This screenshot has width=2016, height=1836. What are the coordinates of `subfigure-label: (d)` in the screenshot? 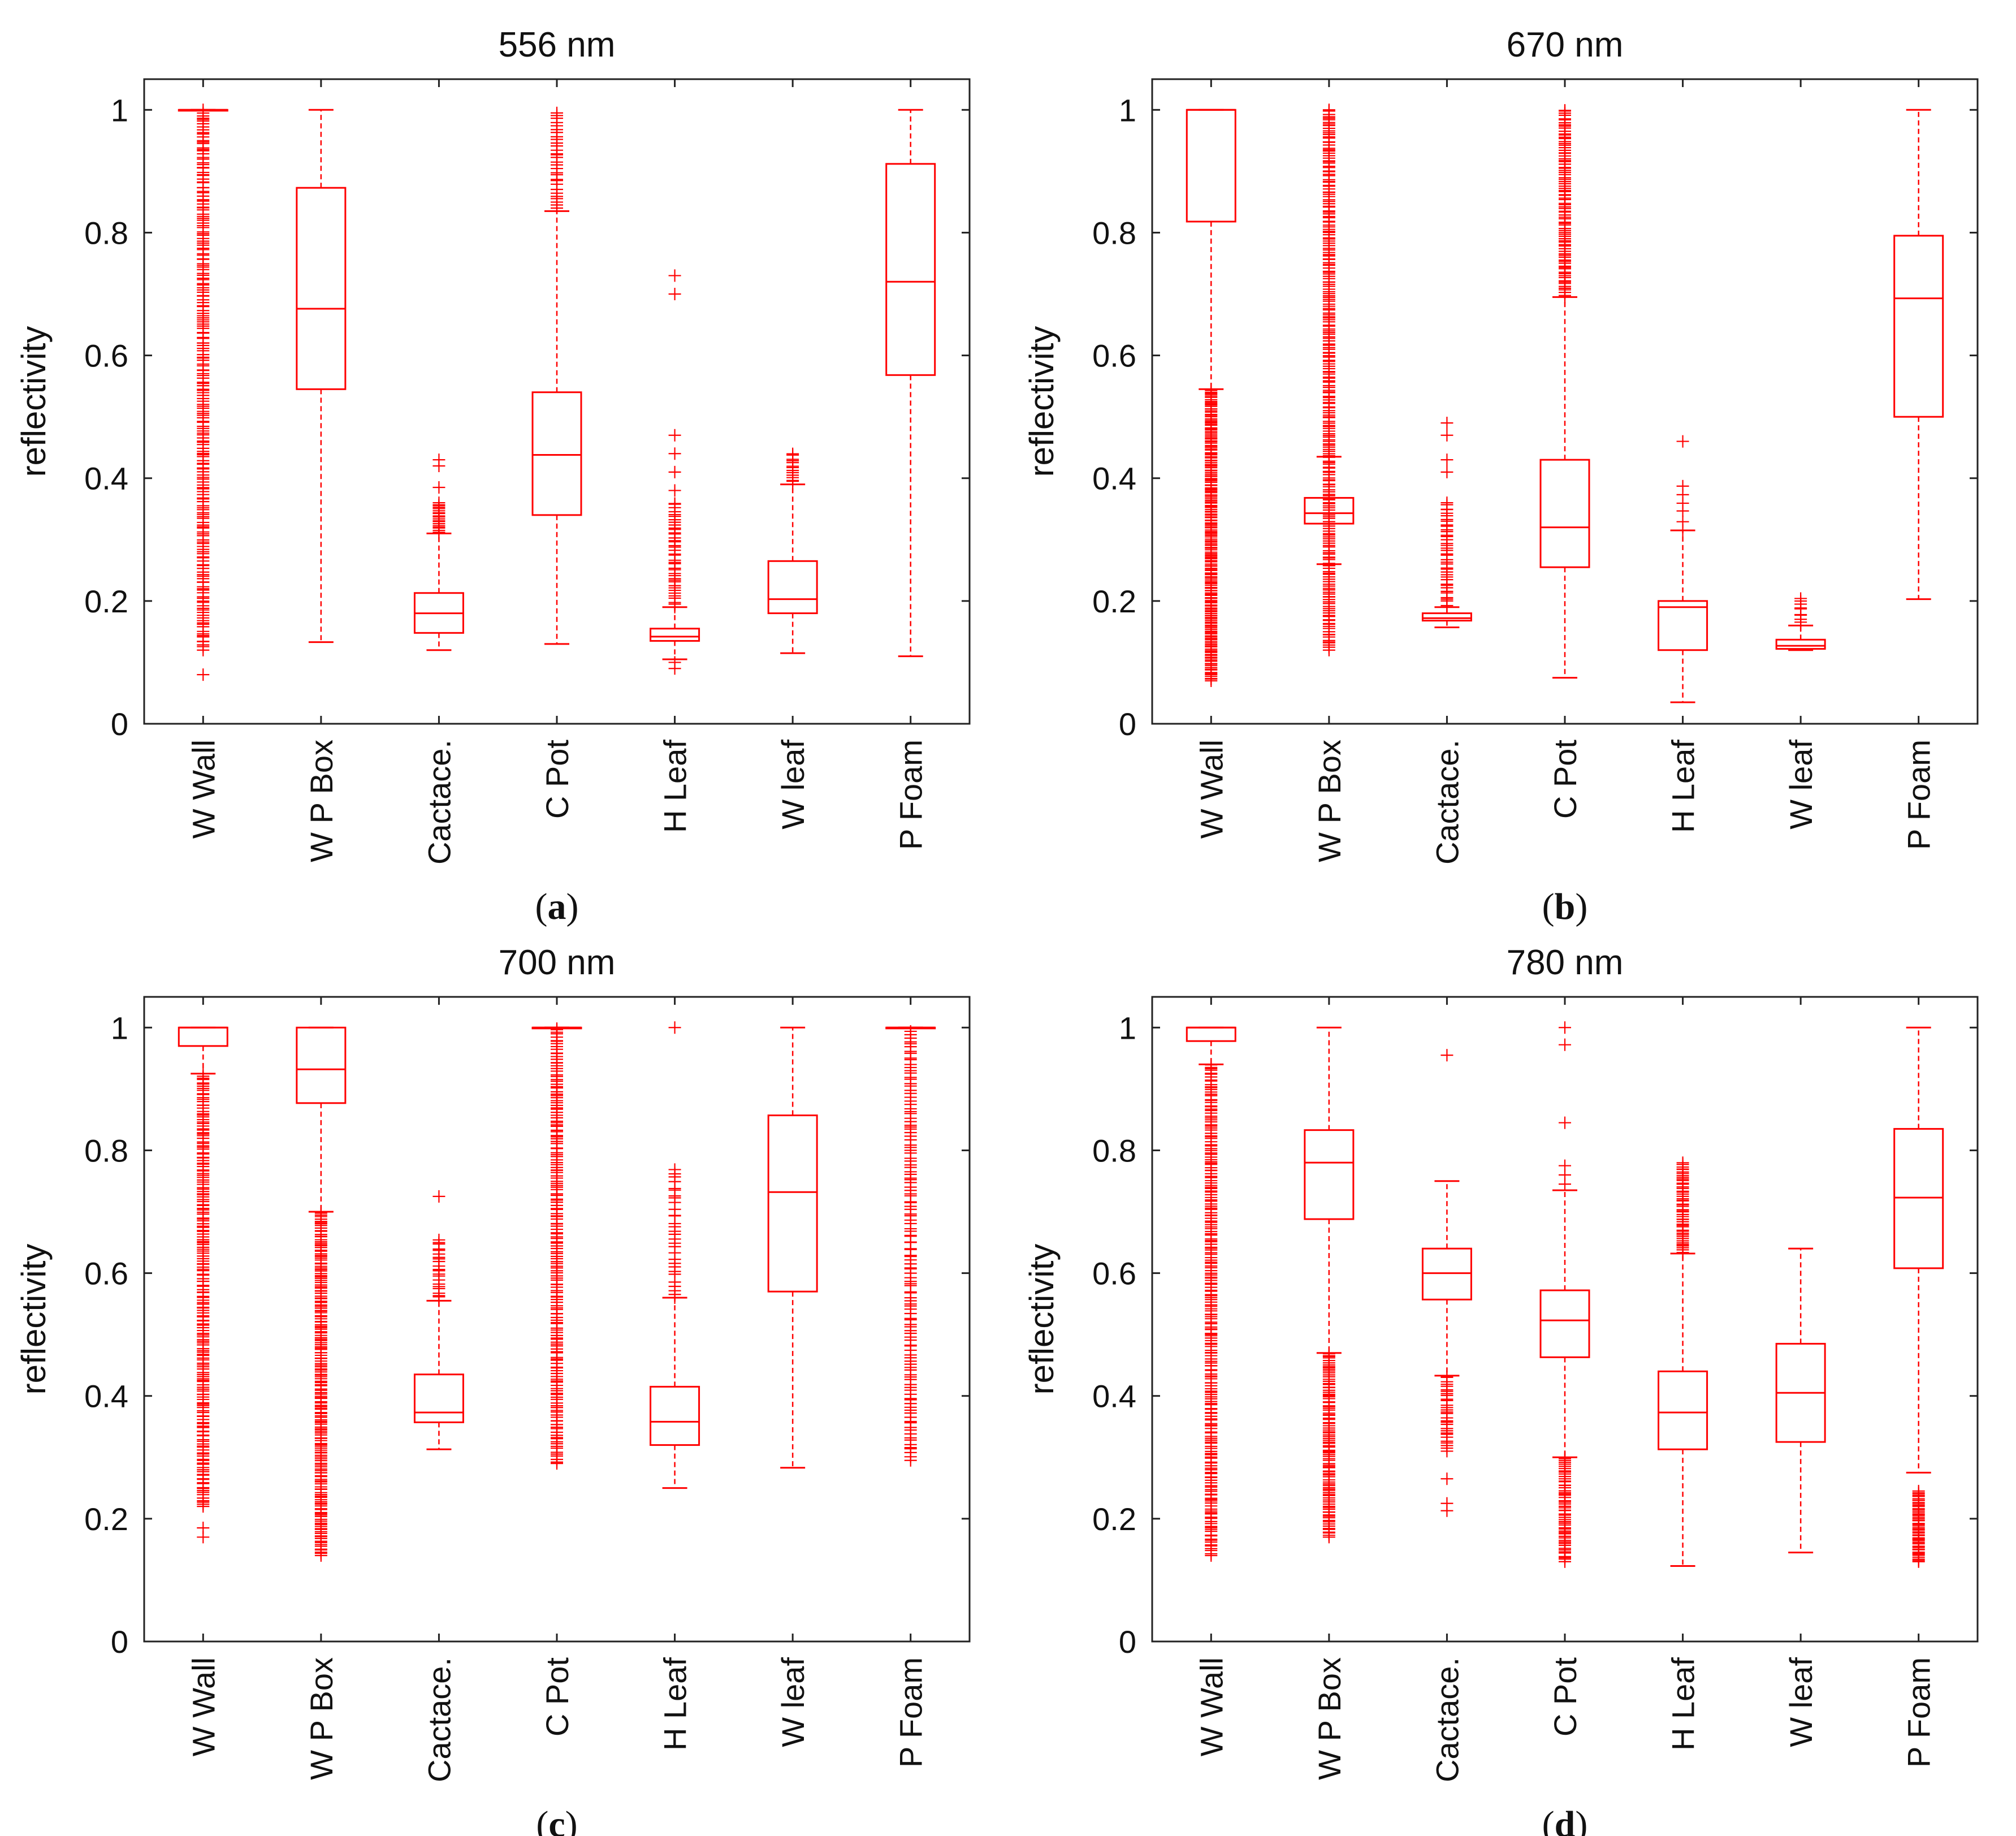 It's located at (1565, 1820).